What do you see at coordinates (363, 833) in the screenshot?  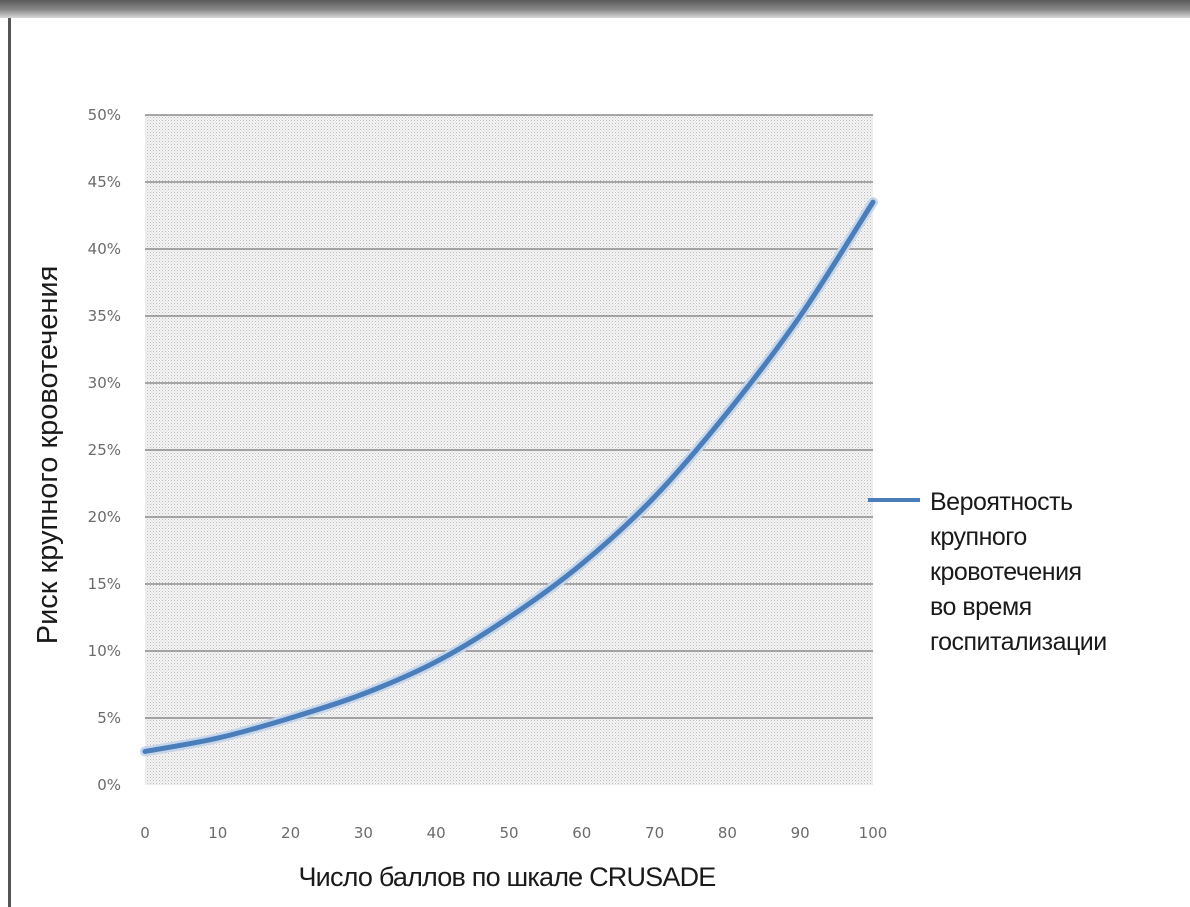 I see `x-tick-label: 30` at bounding box center [363, 833].